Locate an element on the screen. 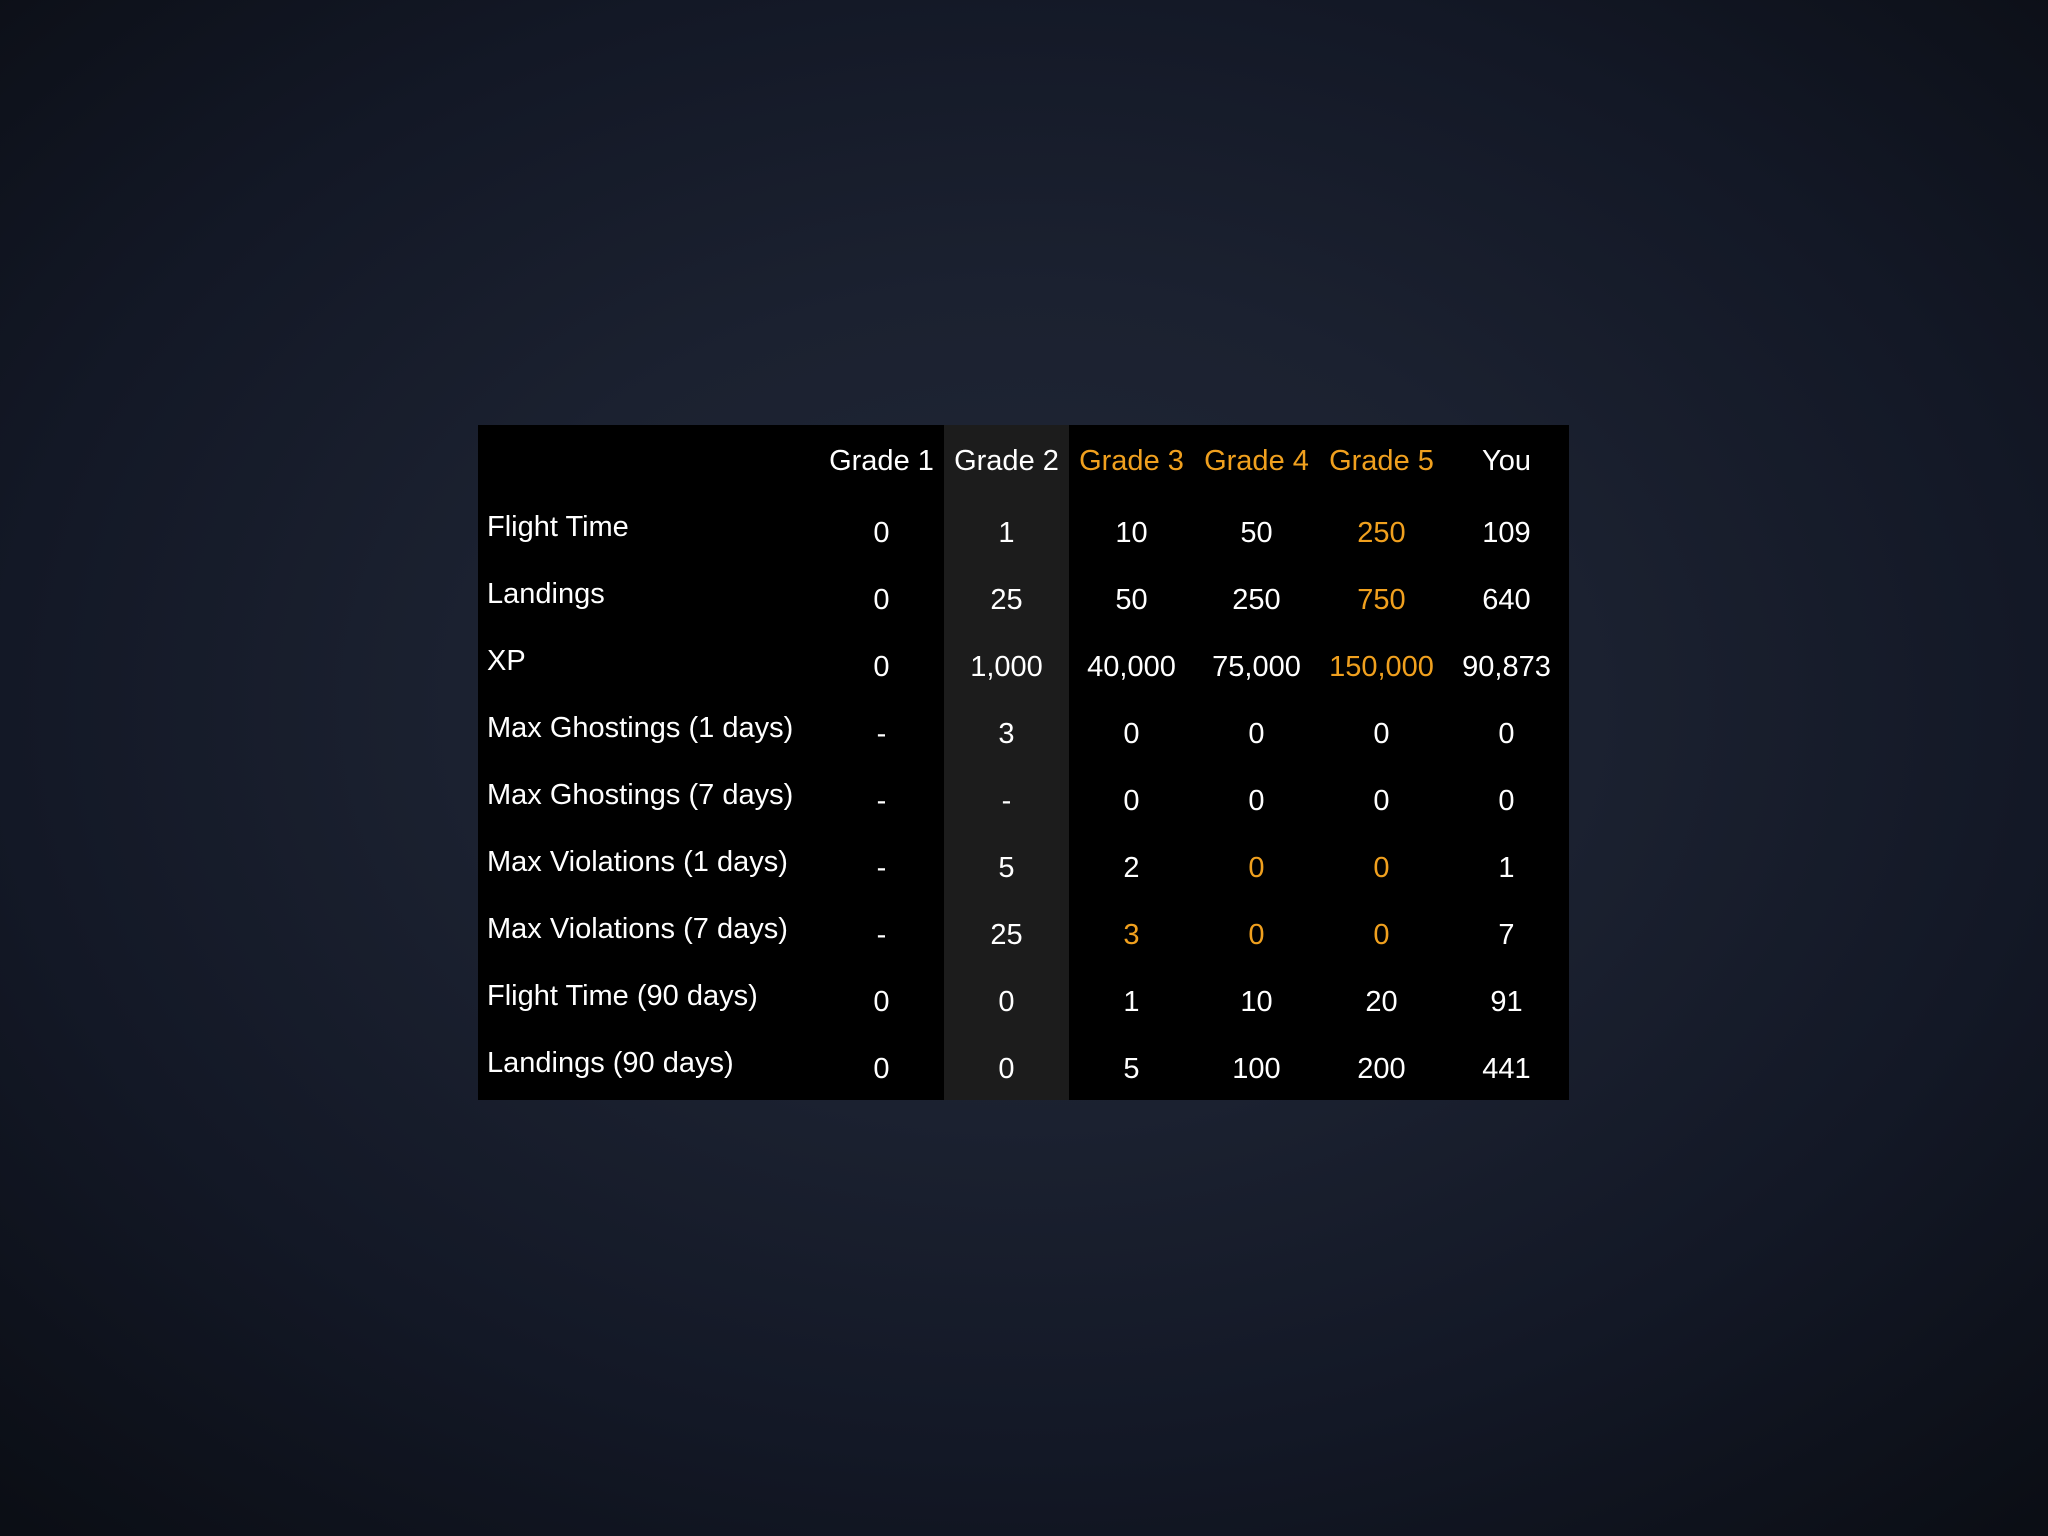  cell-flight-time-grade-2: 1 is located at coordinates (1006, 533).